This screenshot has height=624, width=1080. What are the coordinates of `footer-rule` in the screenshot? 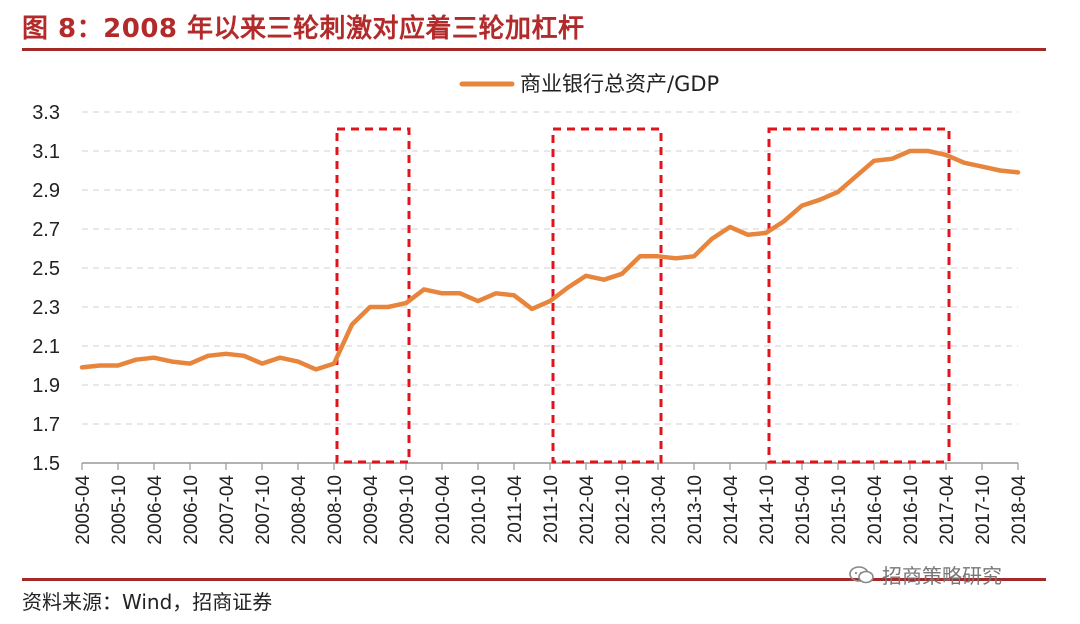 It's located at (534, 579).